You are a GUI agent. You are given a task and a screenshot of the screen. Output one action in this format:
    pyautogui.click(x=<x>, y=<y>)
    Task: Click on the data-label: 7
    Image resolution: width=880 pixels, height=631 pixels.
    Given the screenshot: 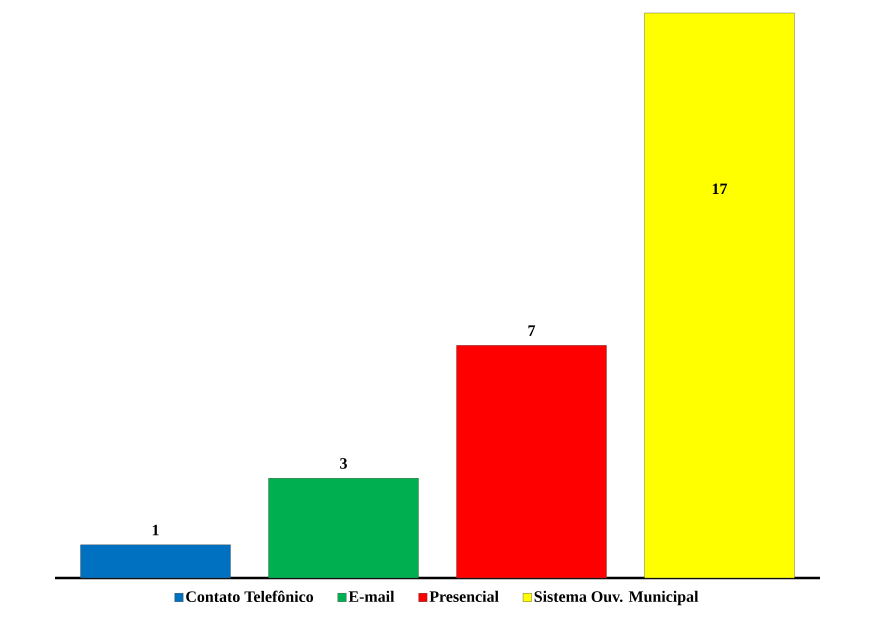 What is the action you would take?
    pyautogui.click(x=532, y=330)
    